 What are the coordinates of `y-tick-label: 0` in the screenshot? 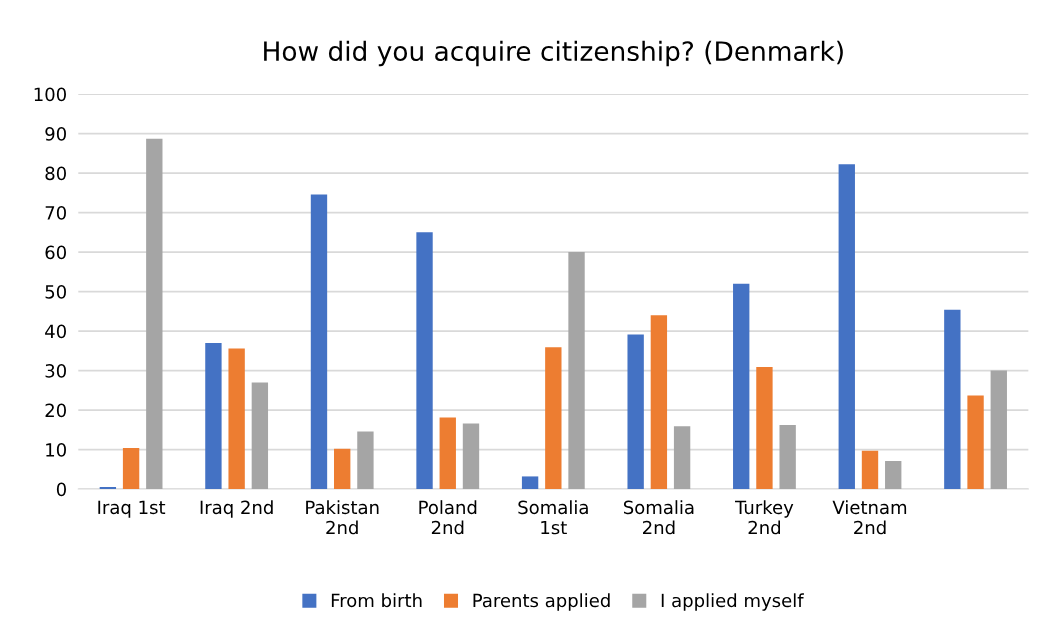 It's located at (61, 489).